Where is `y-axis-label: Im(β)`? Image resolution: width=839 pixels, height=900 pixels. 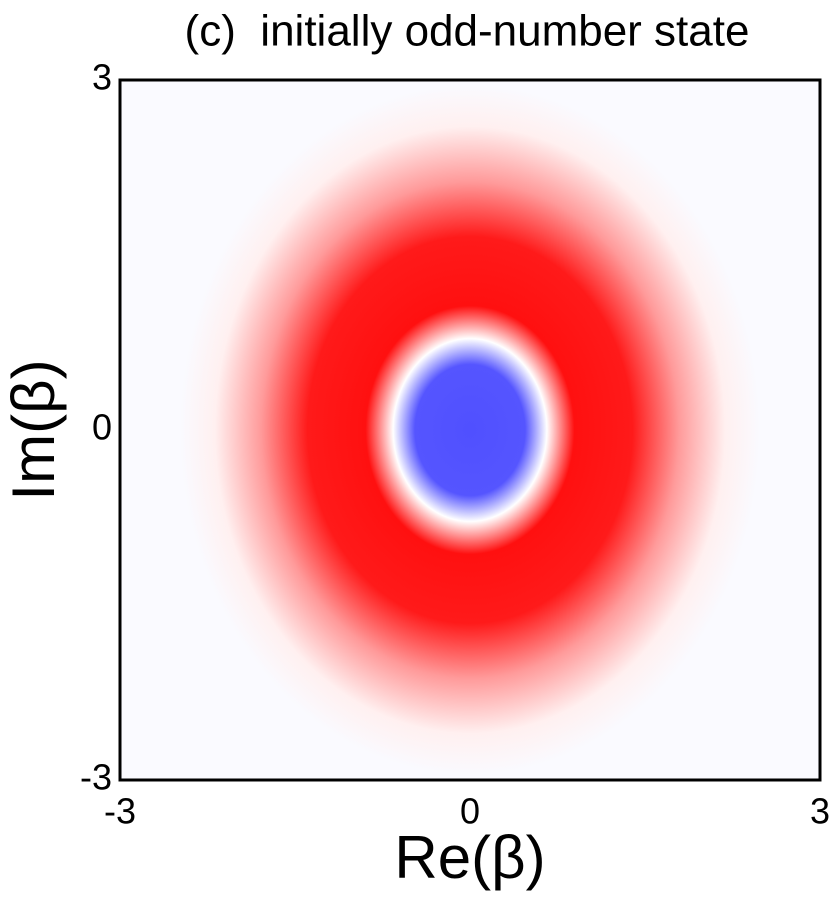
y-axis-label: Im(β) is located at coordinates (33, 429).